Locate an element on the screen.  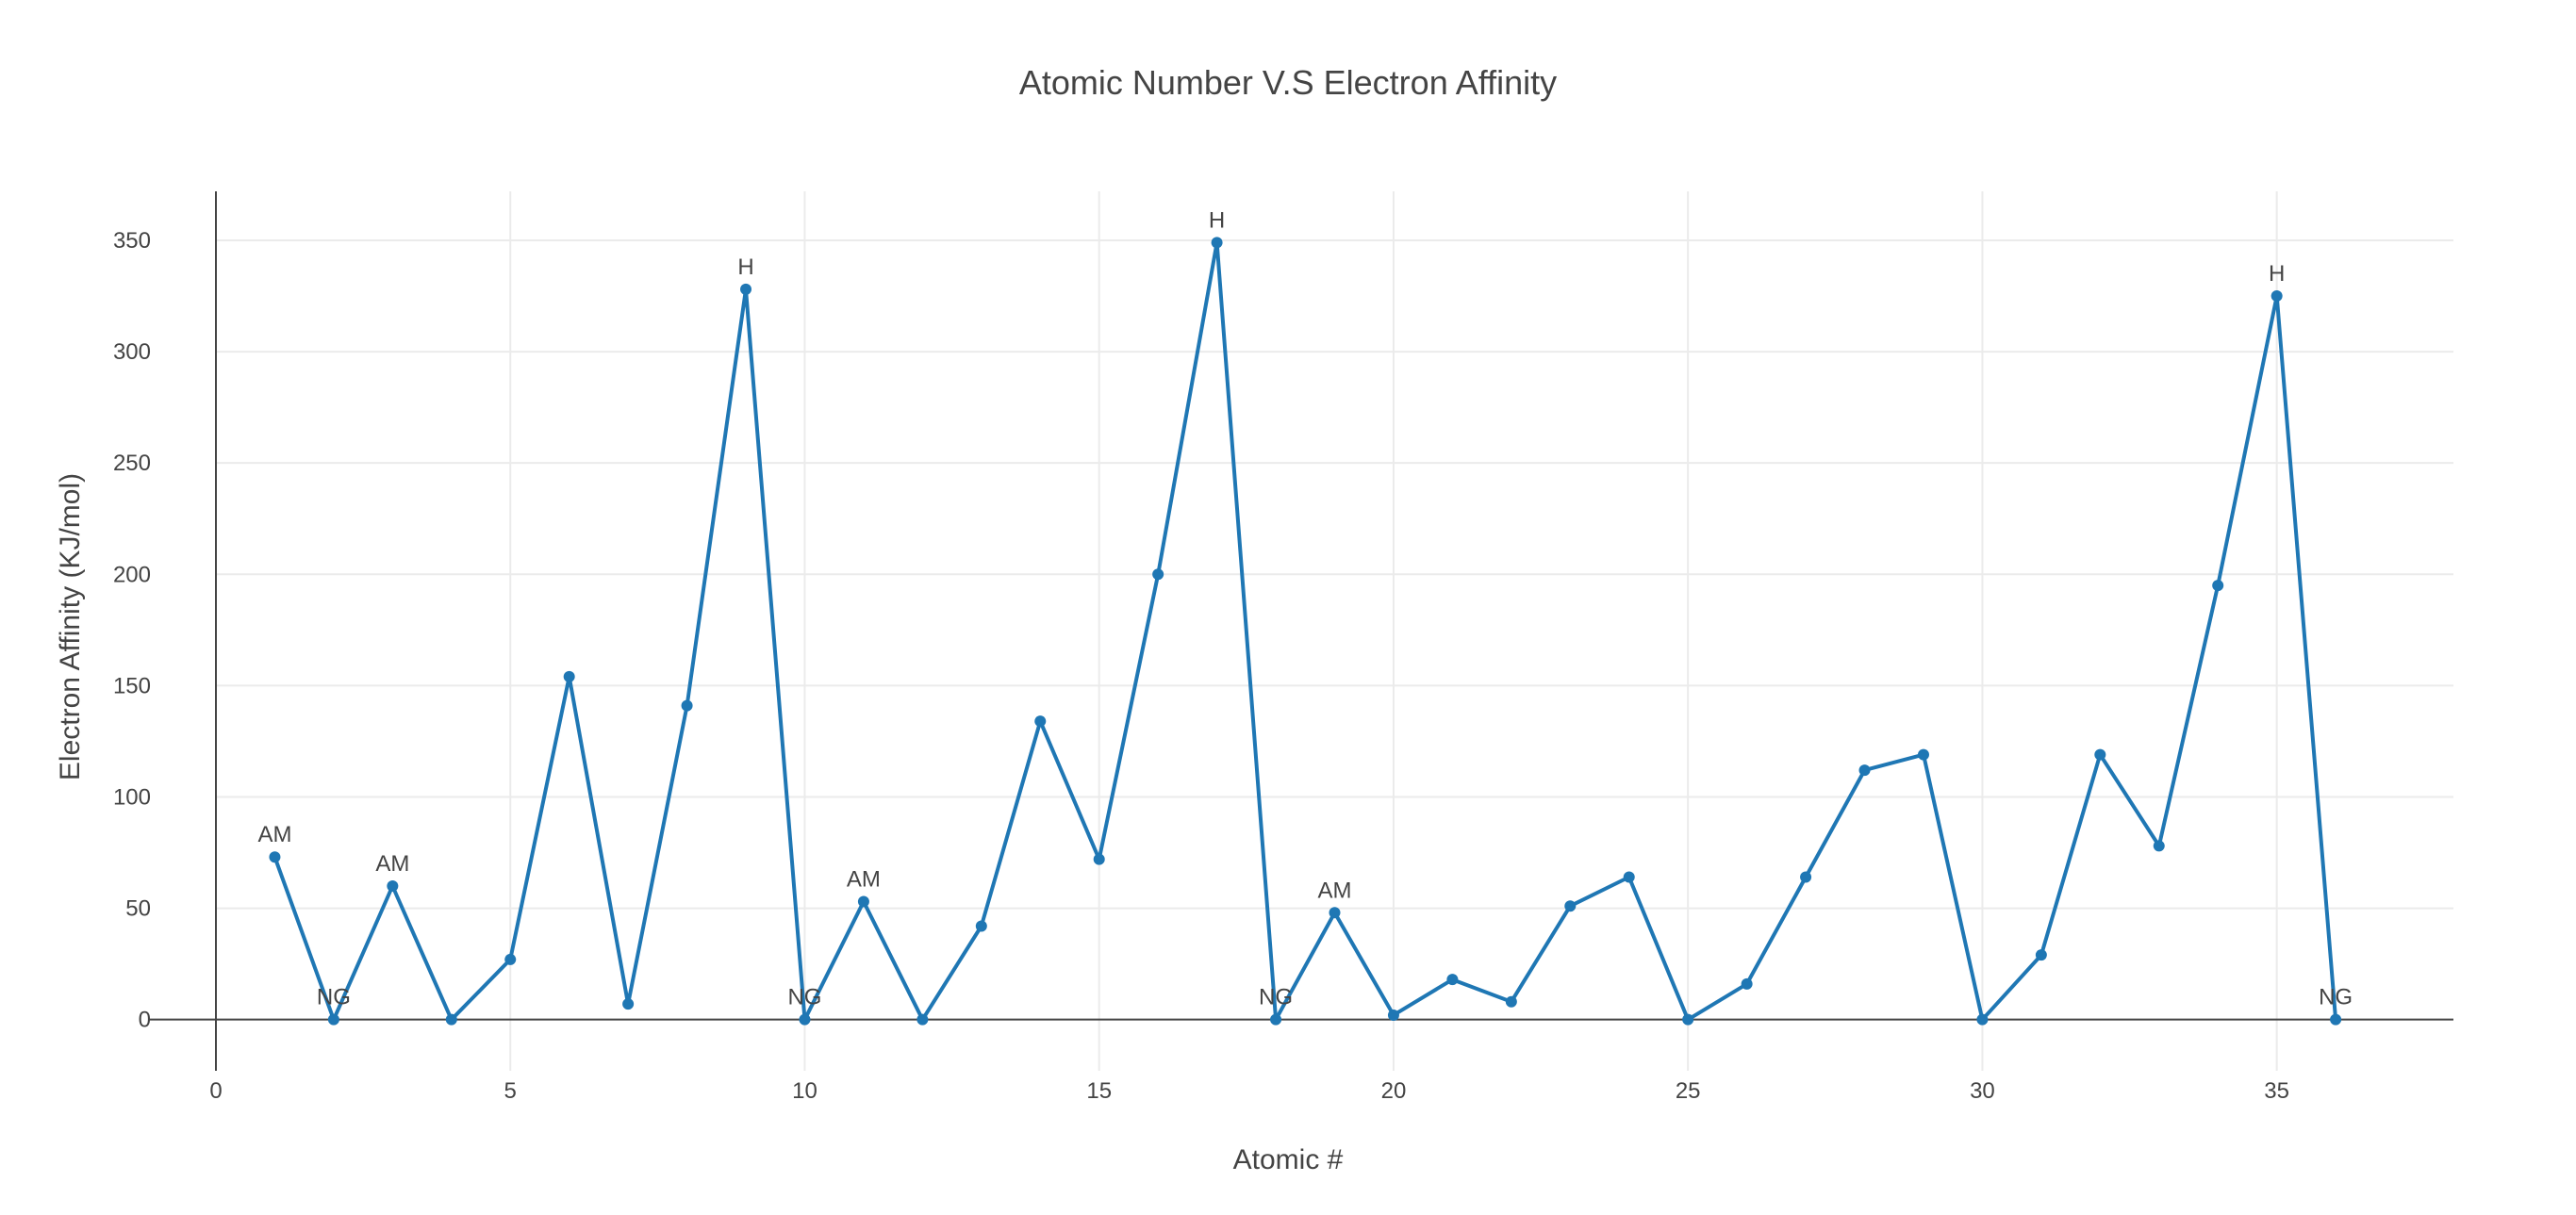
x-tick-label: 25 is located at coordinates (1688, 1091).